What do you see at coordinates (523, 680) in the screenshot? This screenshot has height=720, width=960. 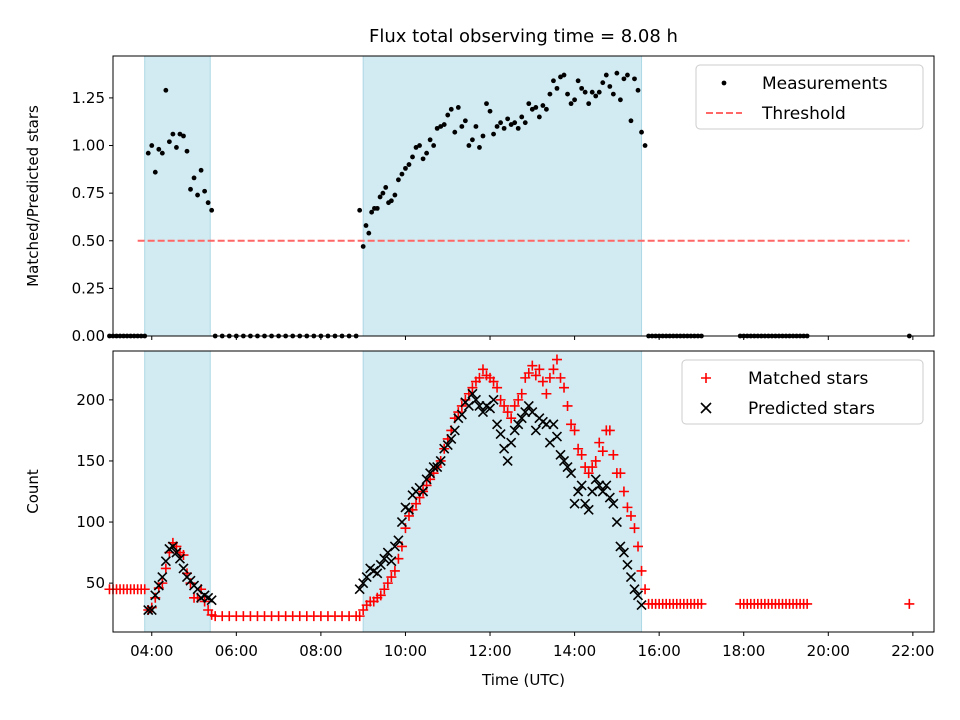 I see `x-axis-label: Time (UTC)` at bounding box center [523, 680].